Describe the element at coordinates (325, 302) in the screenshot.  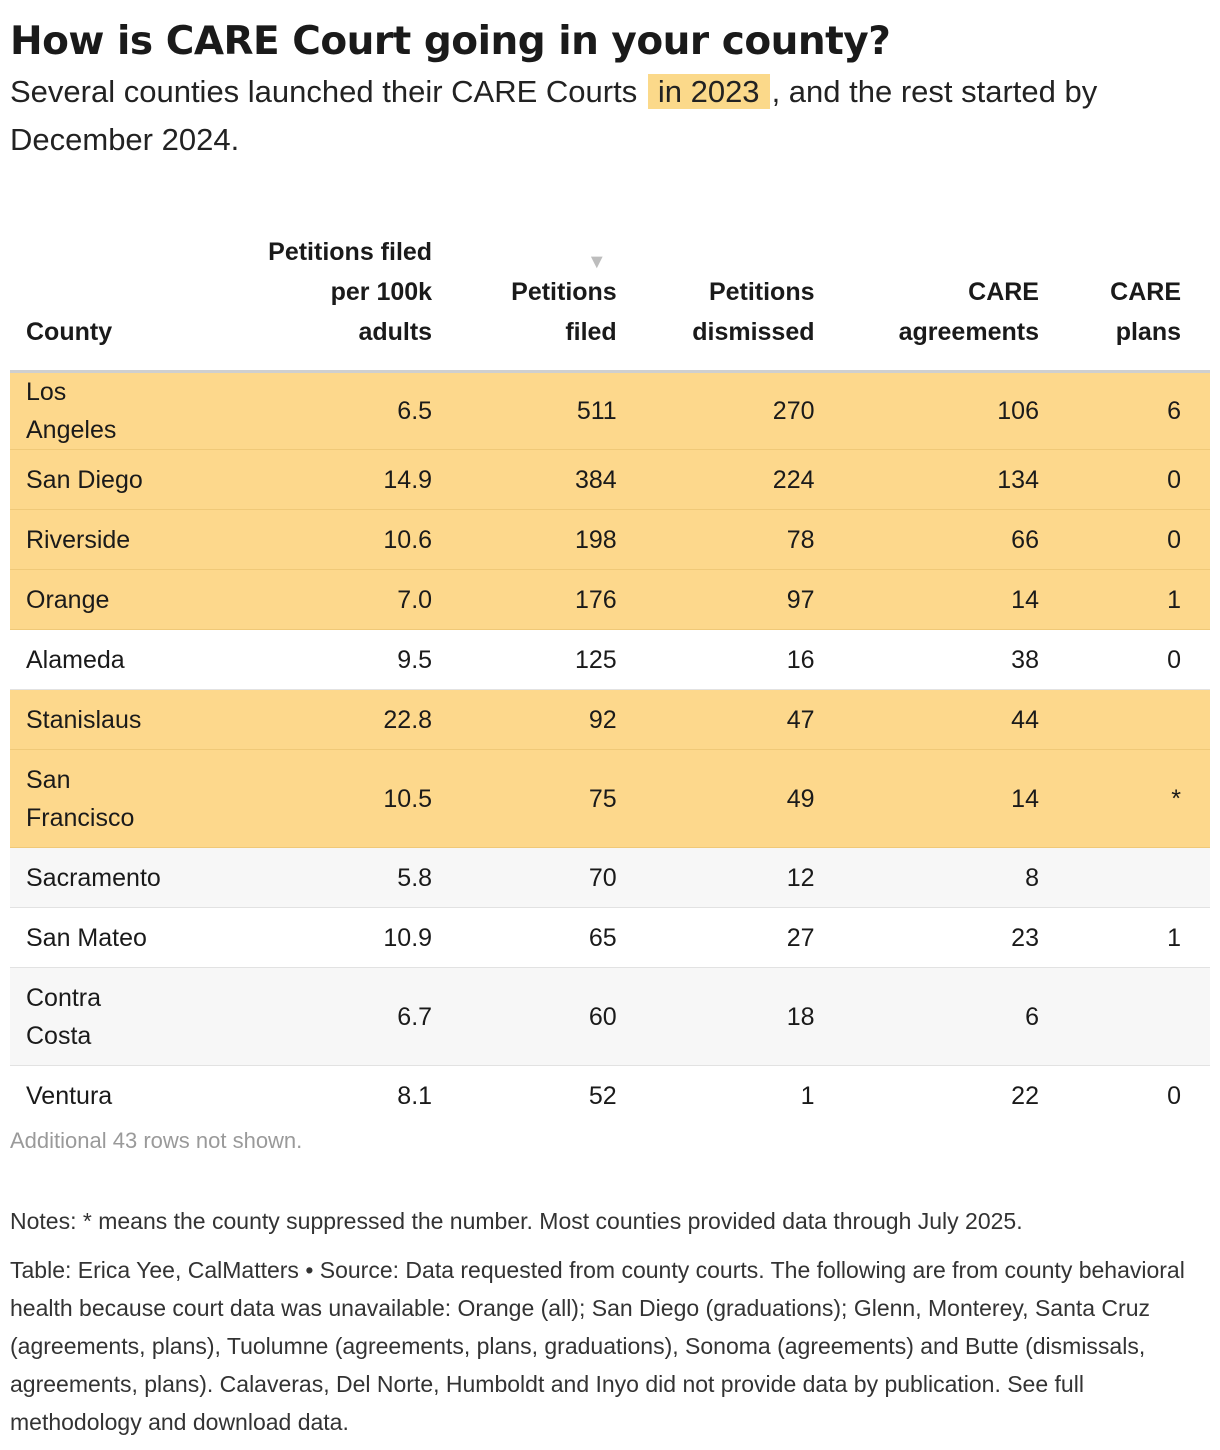
I see `column-header-per-100k: Petitions filed per 100k adults` at that location.